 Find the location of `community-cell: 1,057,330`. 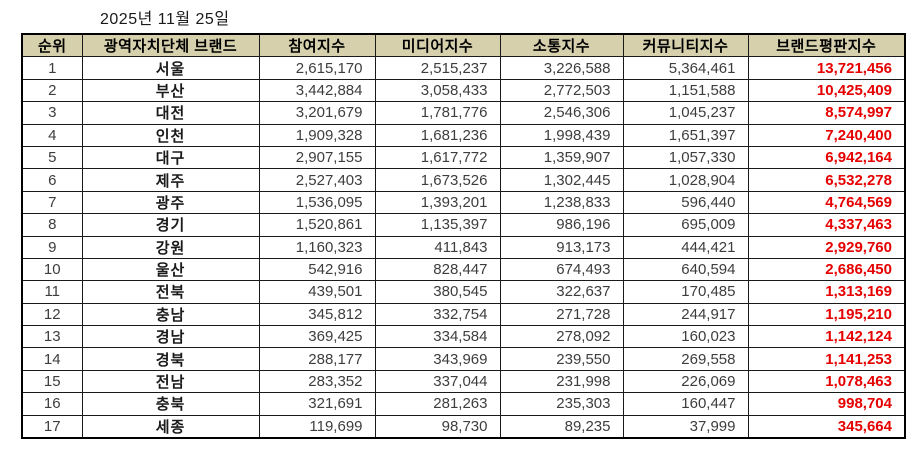

community-cell: 1,057,330 is located at coordinates (685, 157).